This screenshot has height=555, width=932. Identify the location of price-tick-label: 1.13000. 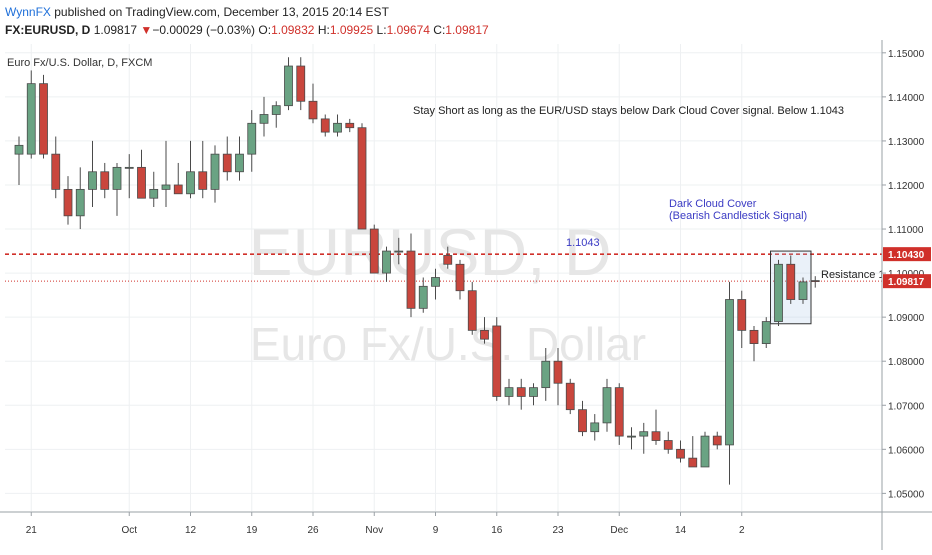
(906, 142).